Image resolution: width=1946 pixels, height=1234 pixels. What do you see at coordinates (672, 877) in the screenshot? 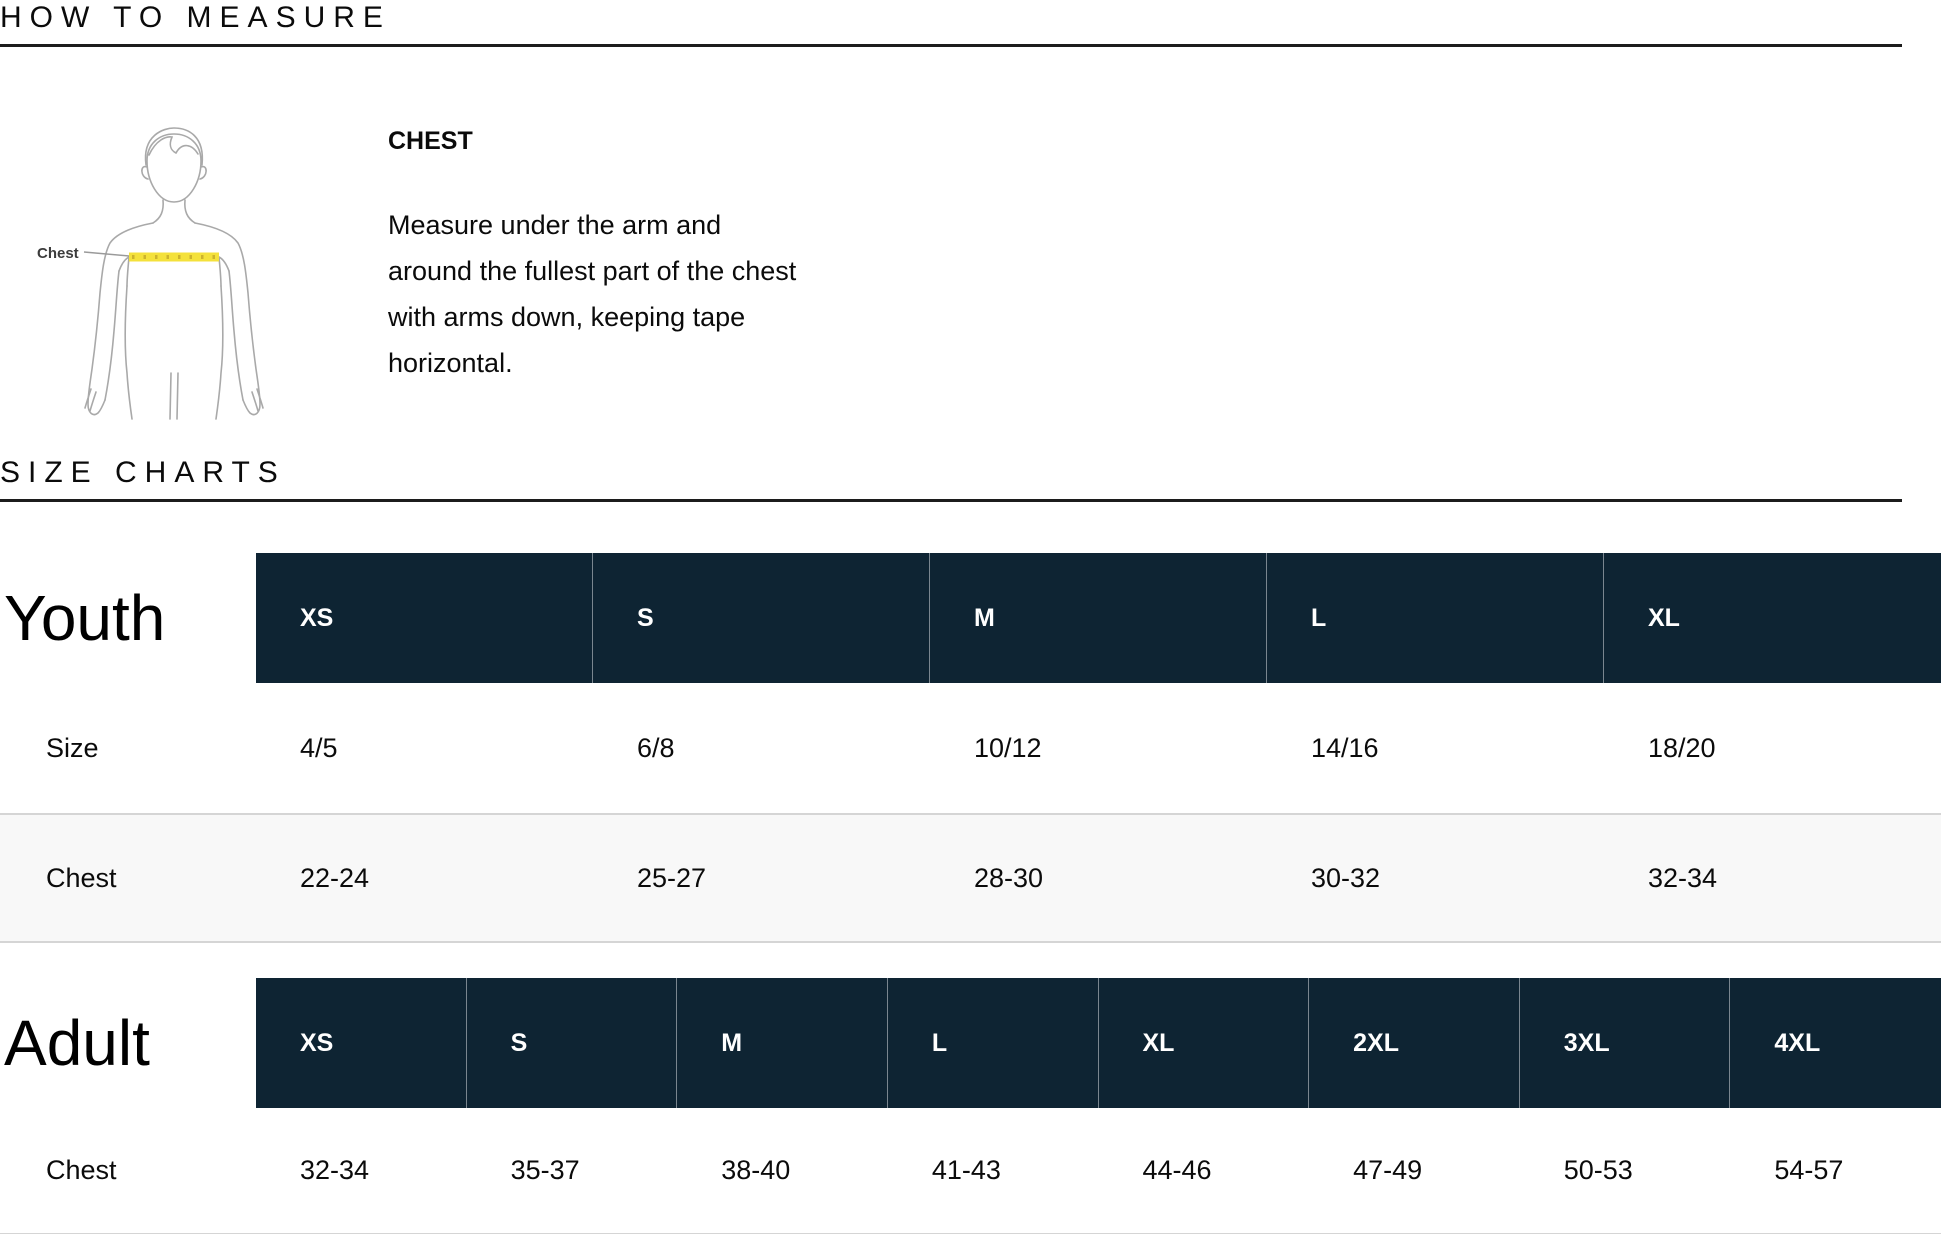
I see `table-cell: 25-27` at bounding box center [672, 877].